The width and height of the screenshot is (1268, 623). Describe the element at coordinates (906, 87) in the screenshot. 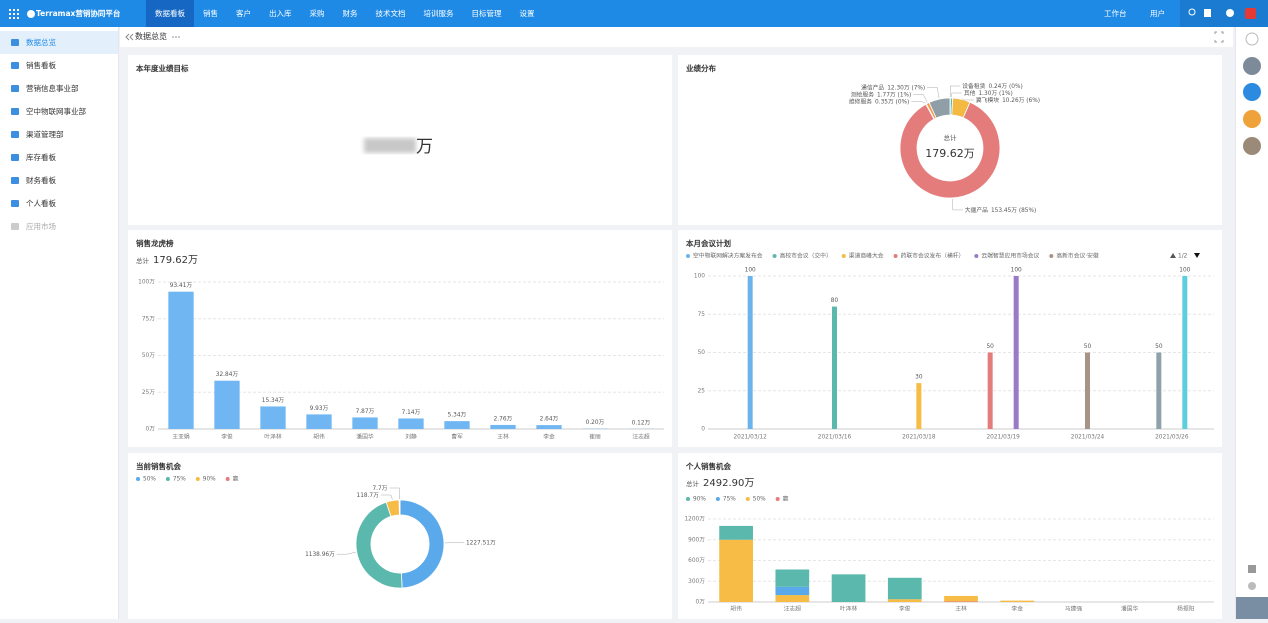

I see `slice-value: 12.30万 (7%)` at that location.